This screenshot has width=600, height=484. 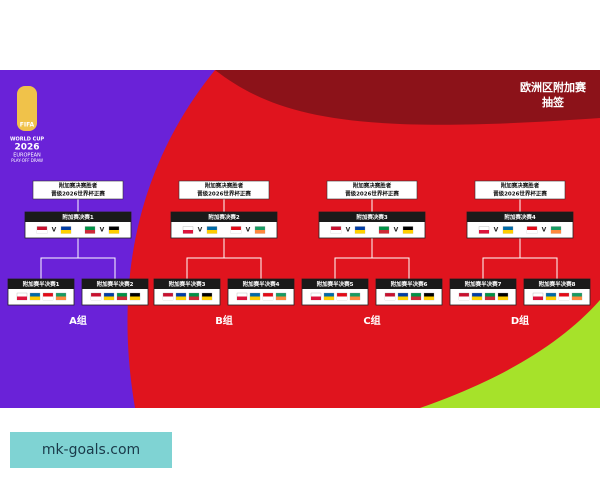 What do you see at coordinates (27, 156) in the screenshot?
I see `logo-line: EUROPEAN` at bounding box center [27, 156].